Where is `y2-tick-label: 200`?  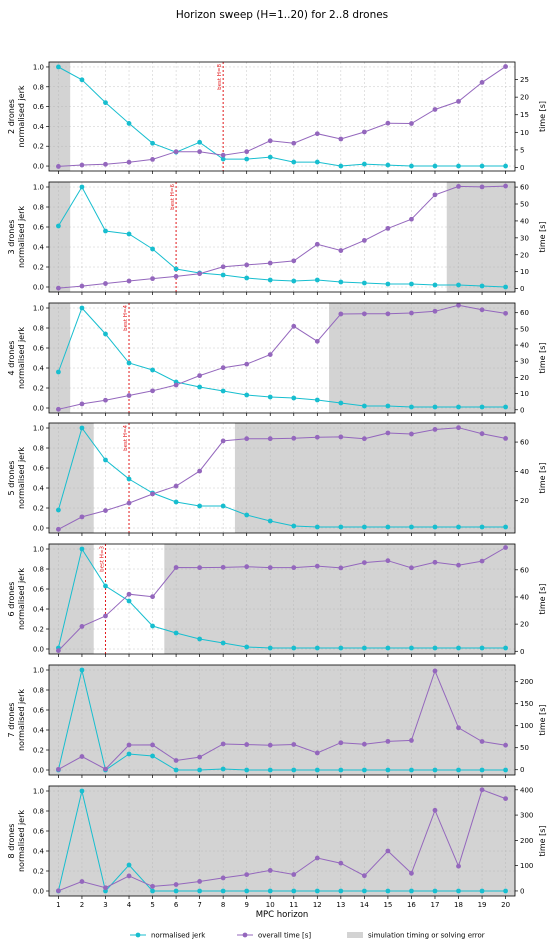 y2-tick-label: 200 is located at coordinates (526, 682).